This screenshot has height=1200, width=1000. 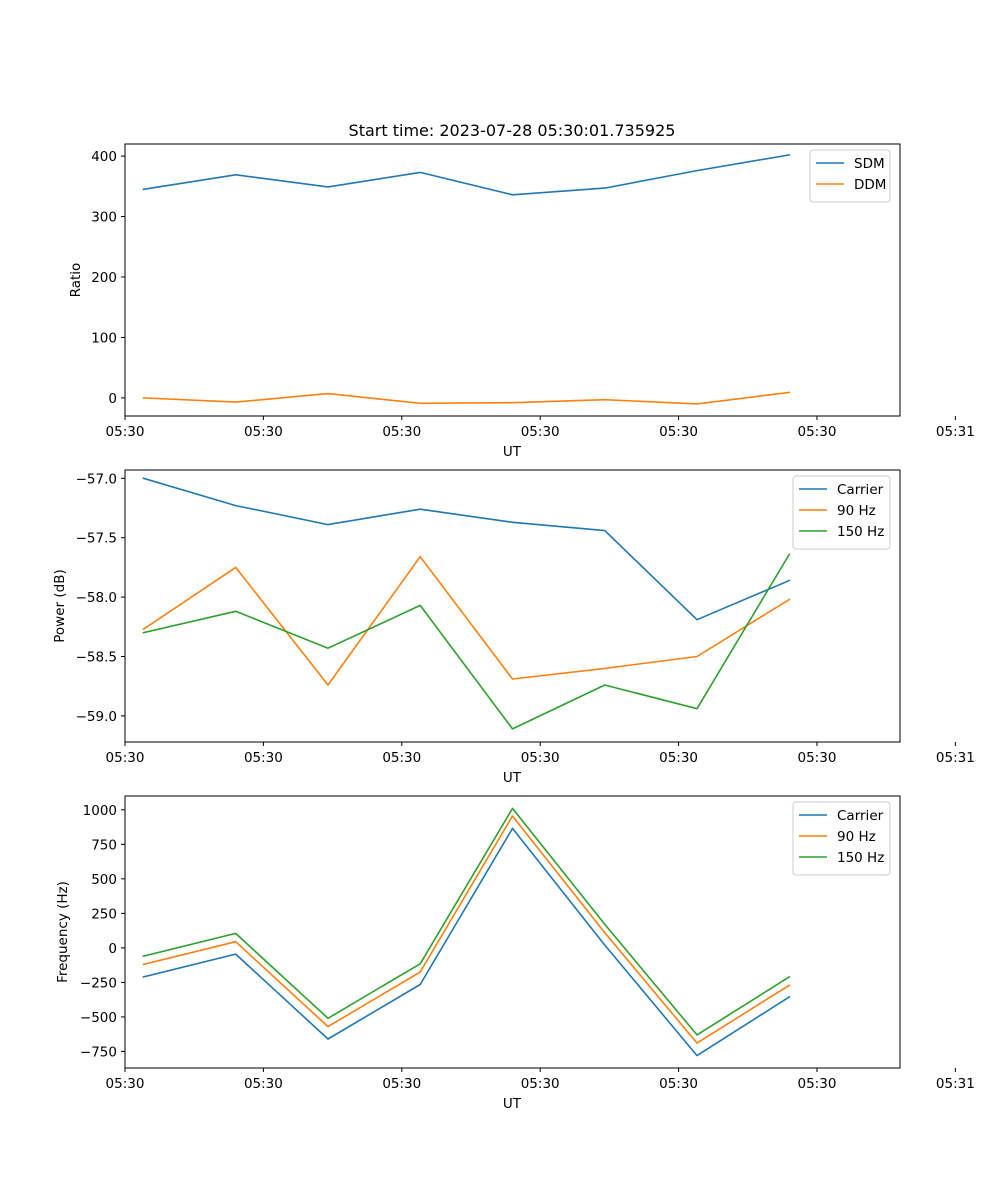 I want to click on y-tick-label: 500, so click(x=104, y=880).